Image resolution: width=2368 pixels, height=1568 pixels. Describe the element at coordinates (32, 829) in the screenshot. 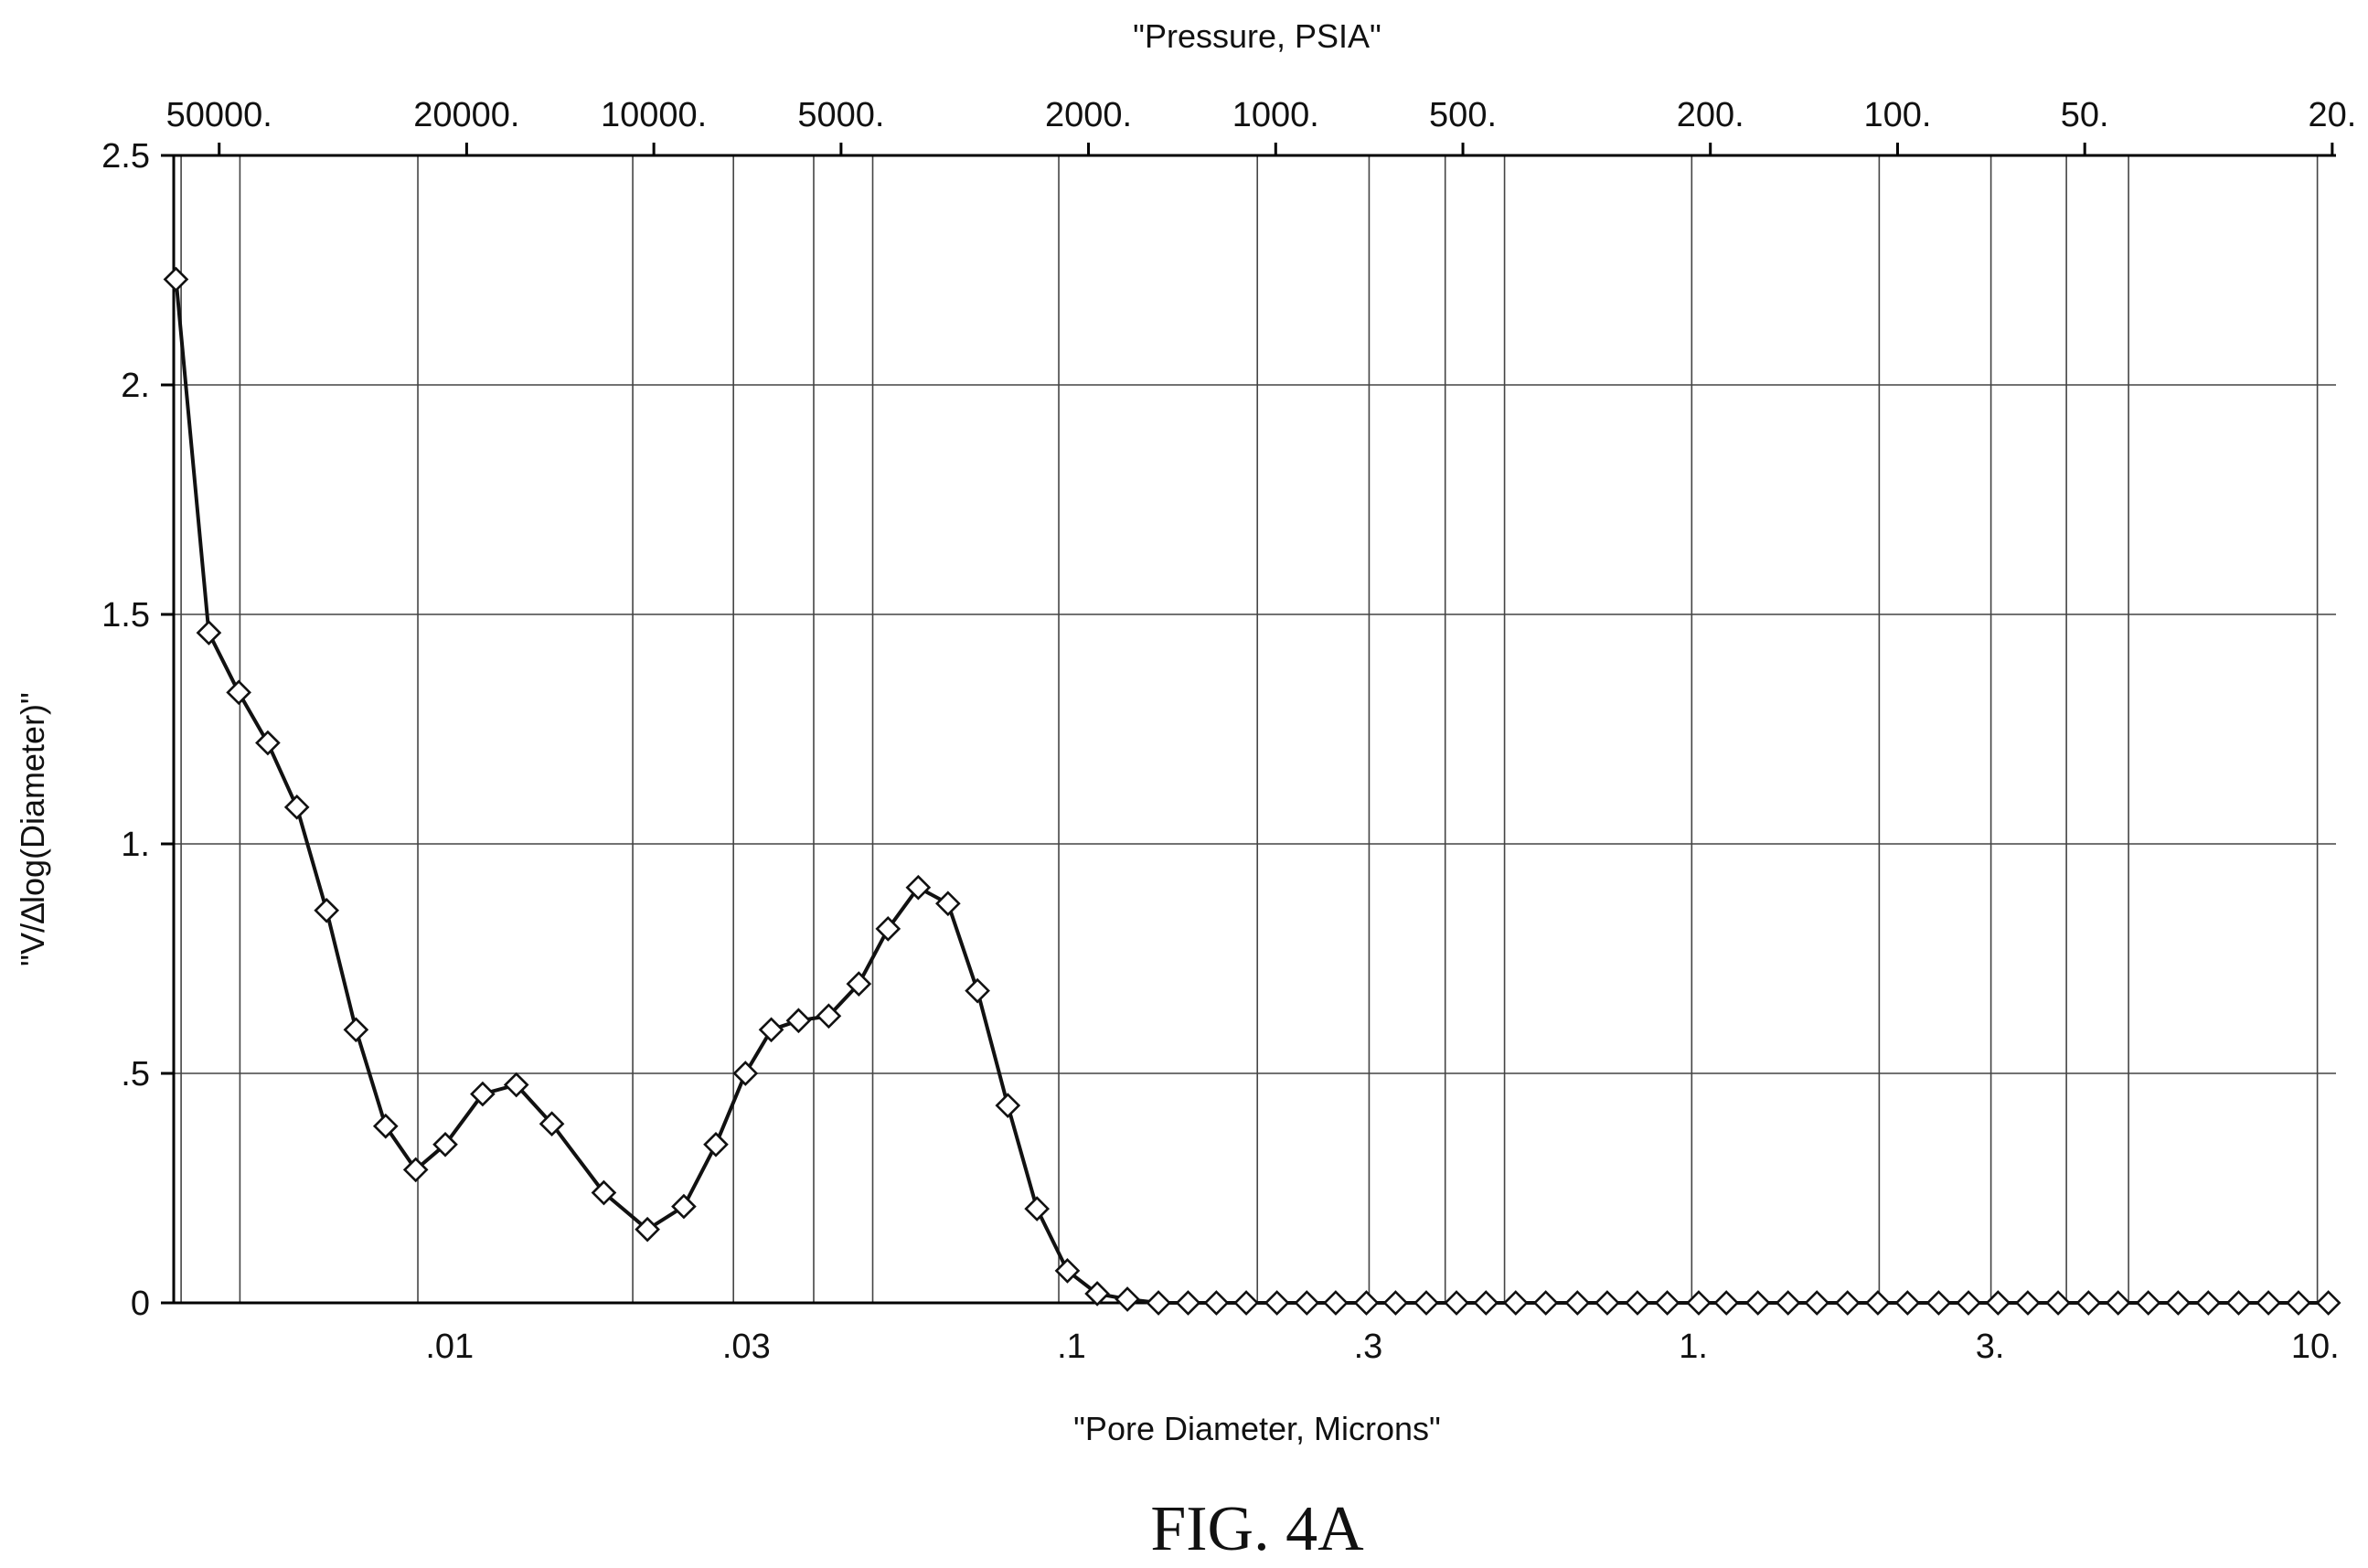

I see `left-axis-title: "V/∆log(Diameter)"` at that location.